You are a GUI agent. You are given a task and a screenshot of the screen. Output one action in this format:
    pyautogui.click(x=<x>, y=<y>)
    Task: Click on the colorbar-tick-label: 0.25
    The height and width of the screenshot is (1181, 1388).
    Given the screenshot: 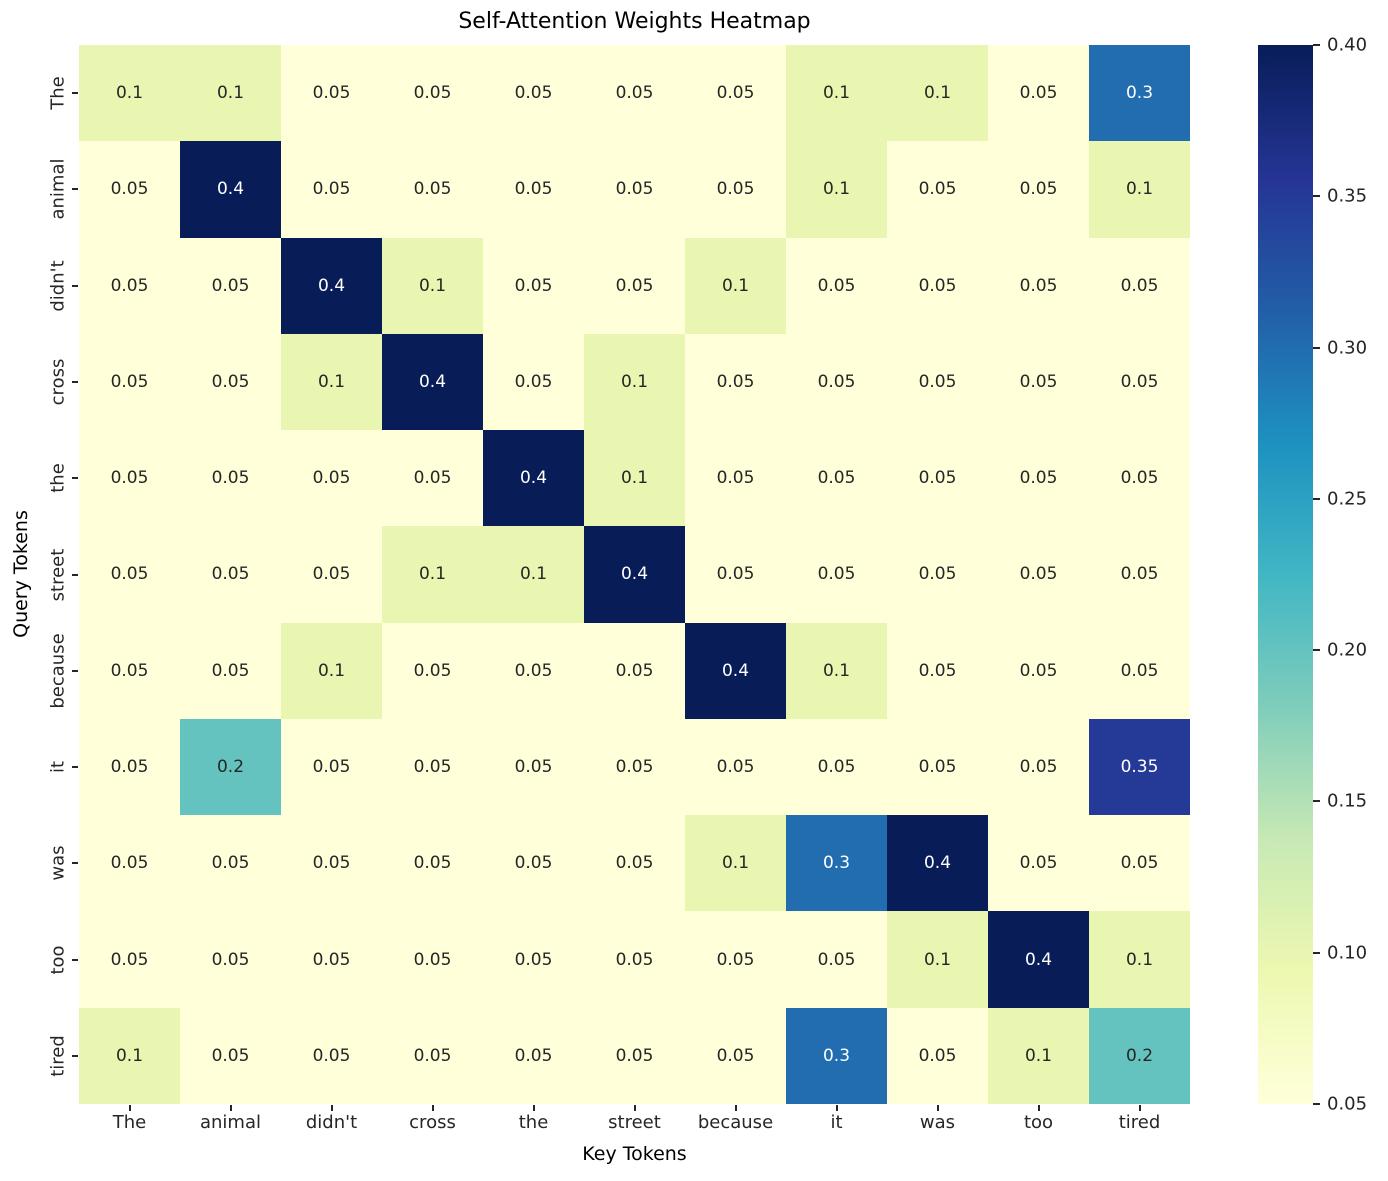 What is the action you would take?
    pyautogui.click(x=1347, y=499)
    